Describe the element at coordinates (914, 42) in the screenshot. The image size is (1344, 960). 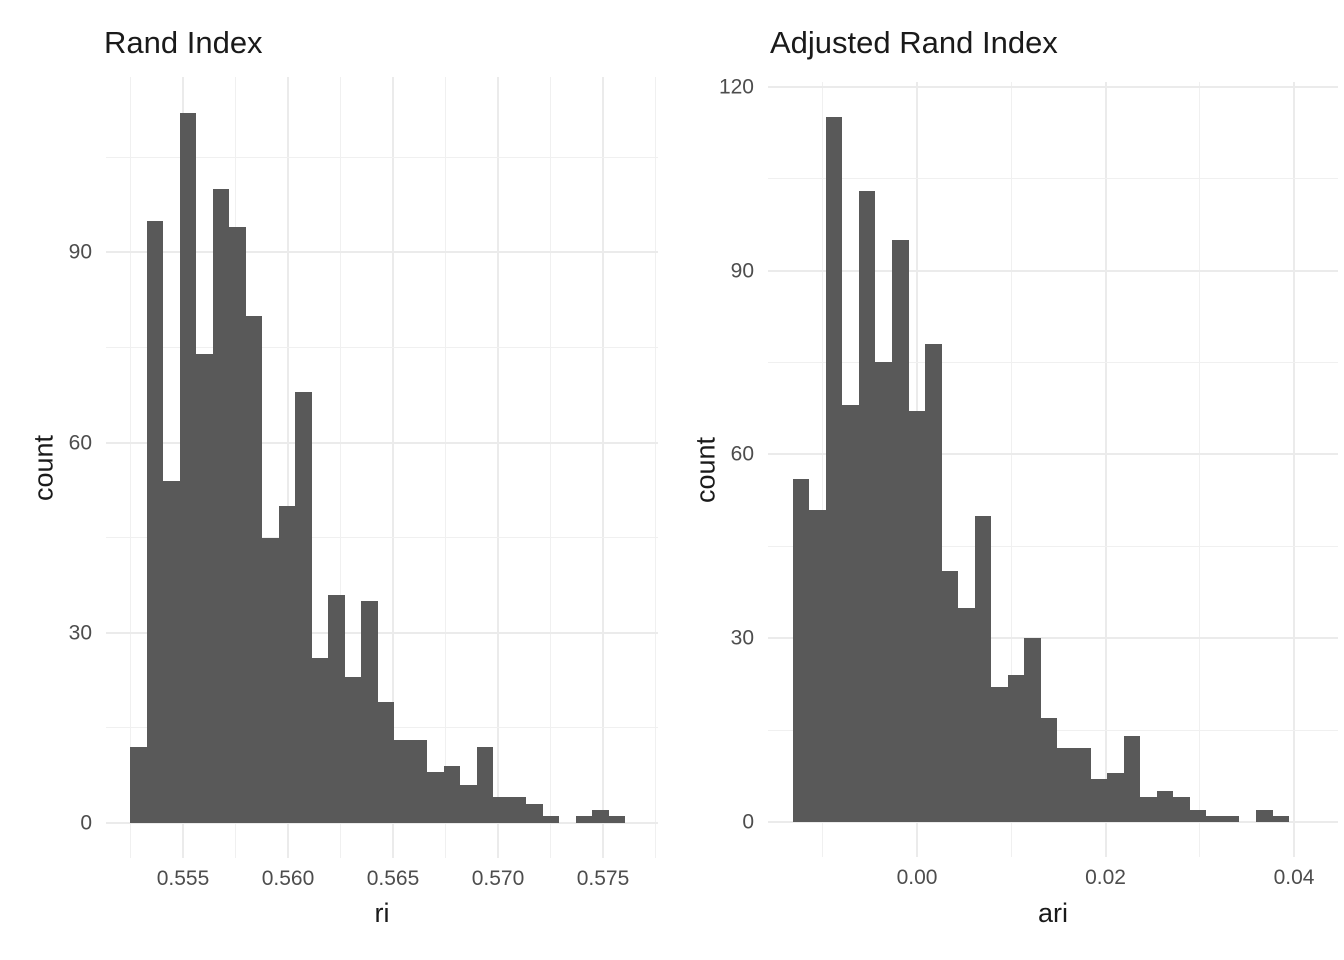
I see `plot-title-adjusted-rand-index: Adjusted Rand Index` at that location.